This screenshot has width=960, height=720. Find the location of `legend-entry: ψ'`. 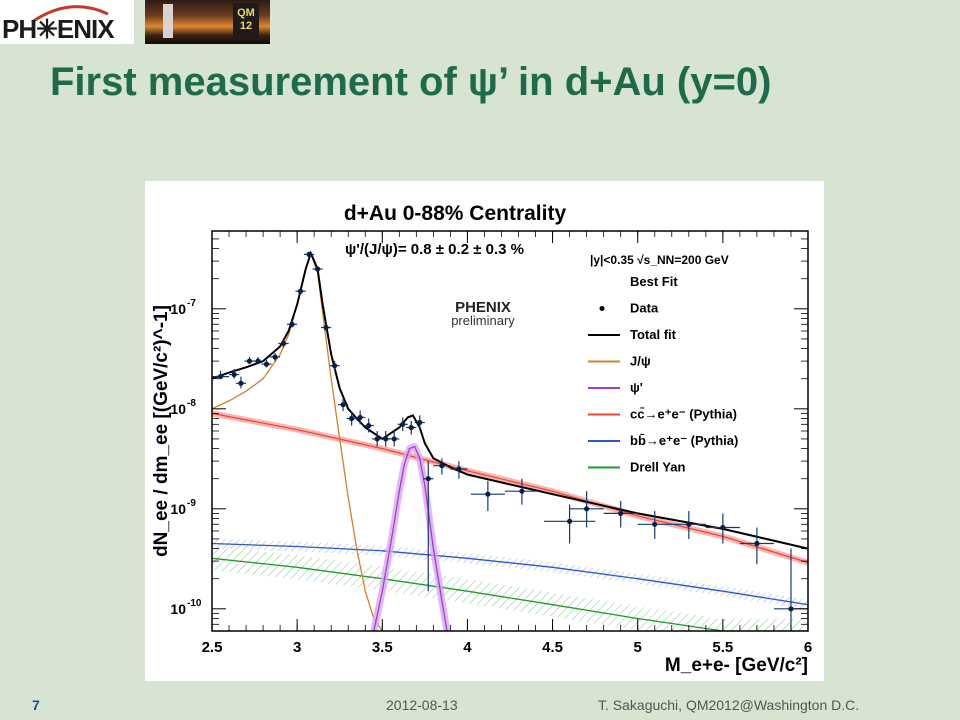

legend-entry: ψ' is located at coordinates (615, 387).